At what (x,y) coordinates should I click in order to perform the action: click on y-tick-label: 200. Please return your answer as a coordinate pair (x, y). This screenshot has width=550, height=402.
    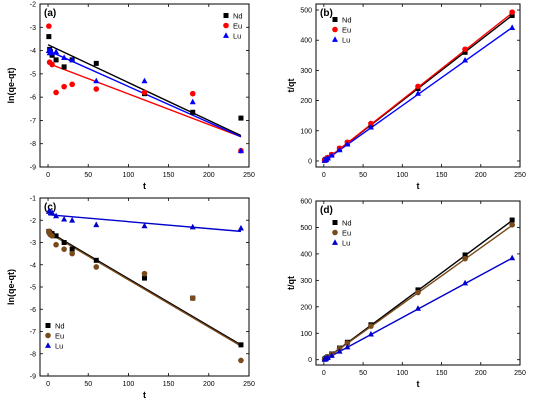
    Looking at the image, I should click on (306, 101).